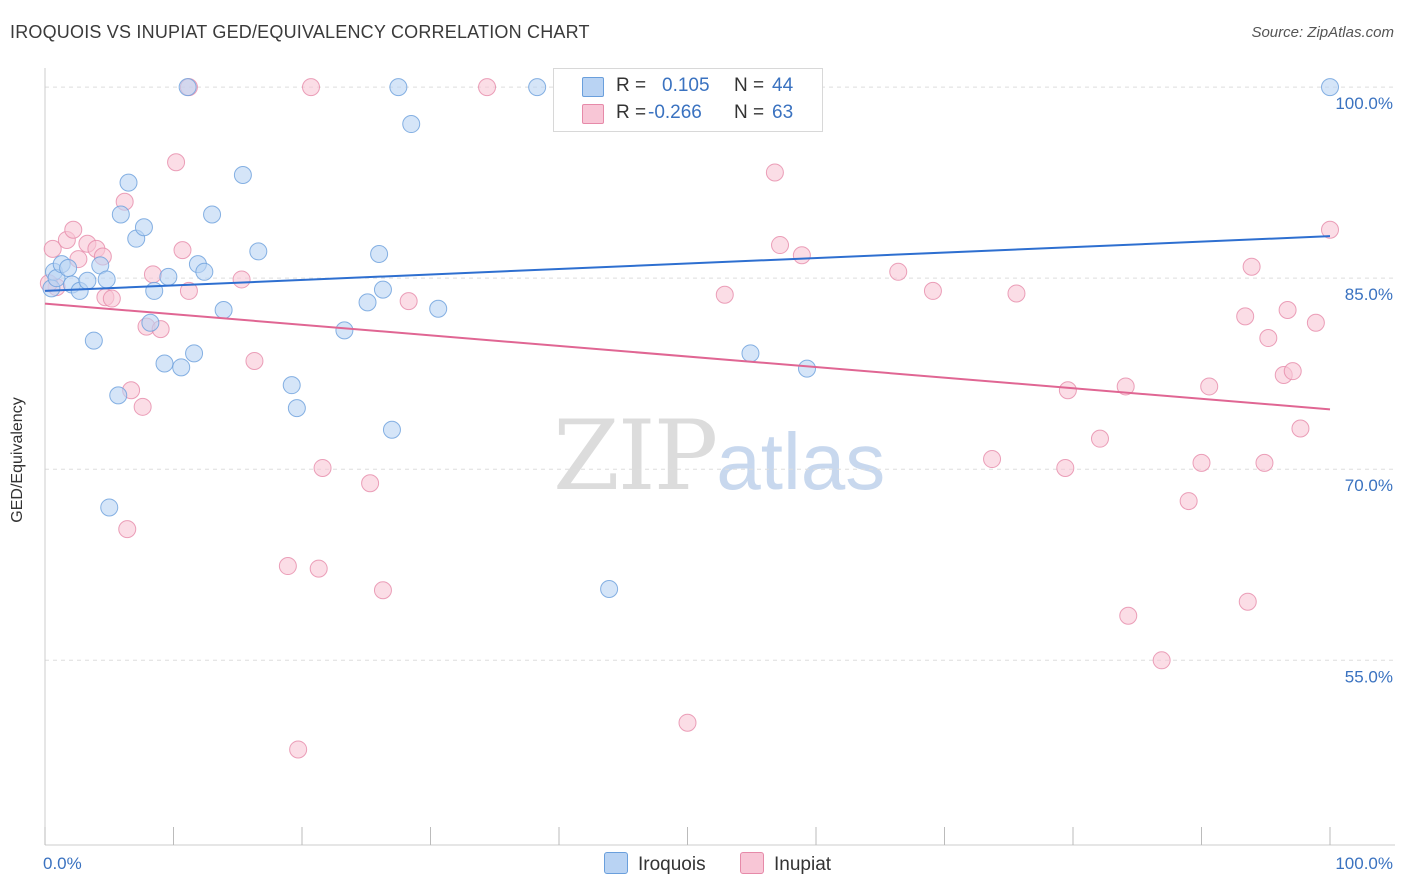 The image size is (1406, 892). Describe the element at coordinates (1364, 103) in the screenshot. I see `y-tick-label: 100.0%` at that location.